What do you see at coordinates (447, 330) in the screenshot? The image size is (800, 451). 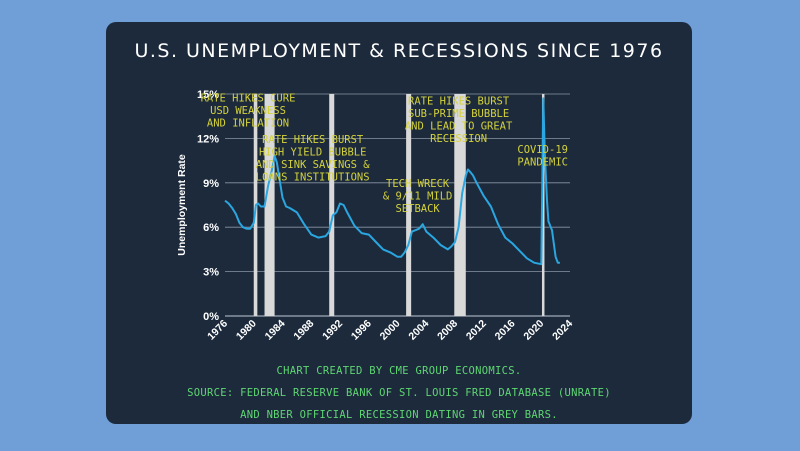 I see `x-tick-label: 2008` at bounding box center [447, 330].